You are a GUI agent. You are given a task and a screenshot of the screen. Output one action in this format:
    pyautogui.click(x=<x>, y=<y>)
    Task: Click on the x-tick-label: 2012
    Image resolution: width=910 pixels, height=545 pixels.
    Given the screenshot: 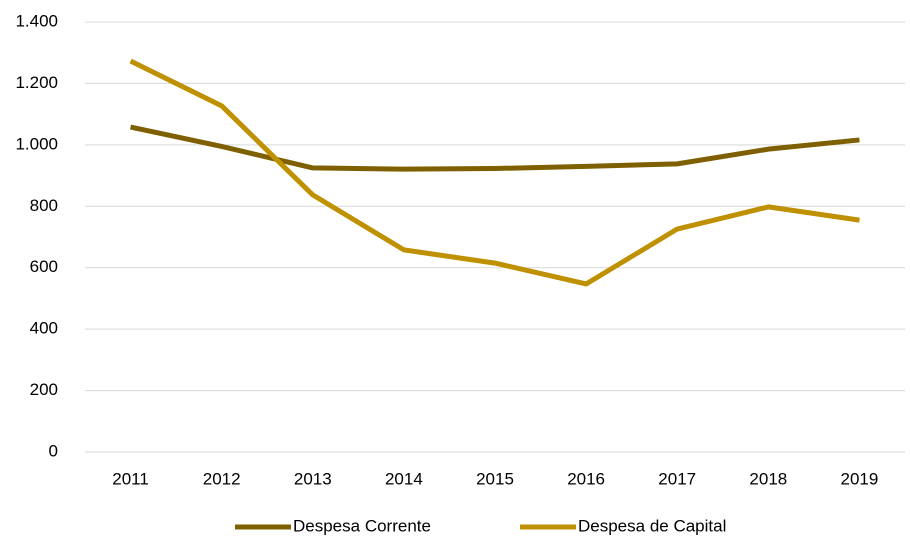 What is the action you would take?
    pyautogui.click(x=222, y=478)
    